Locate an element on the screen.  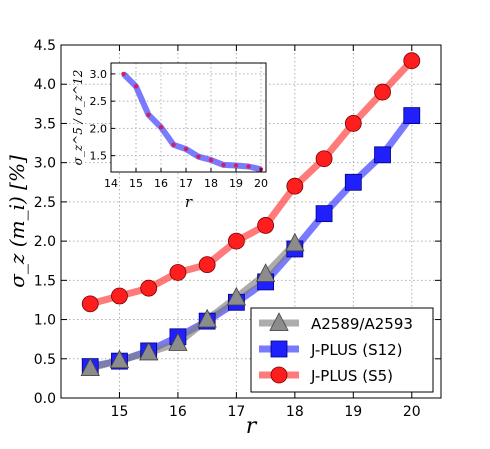
svg-text: σ_z (m_i) [%] is located at coordinates (17, 221).